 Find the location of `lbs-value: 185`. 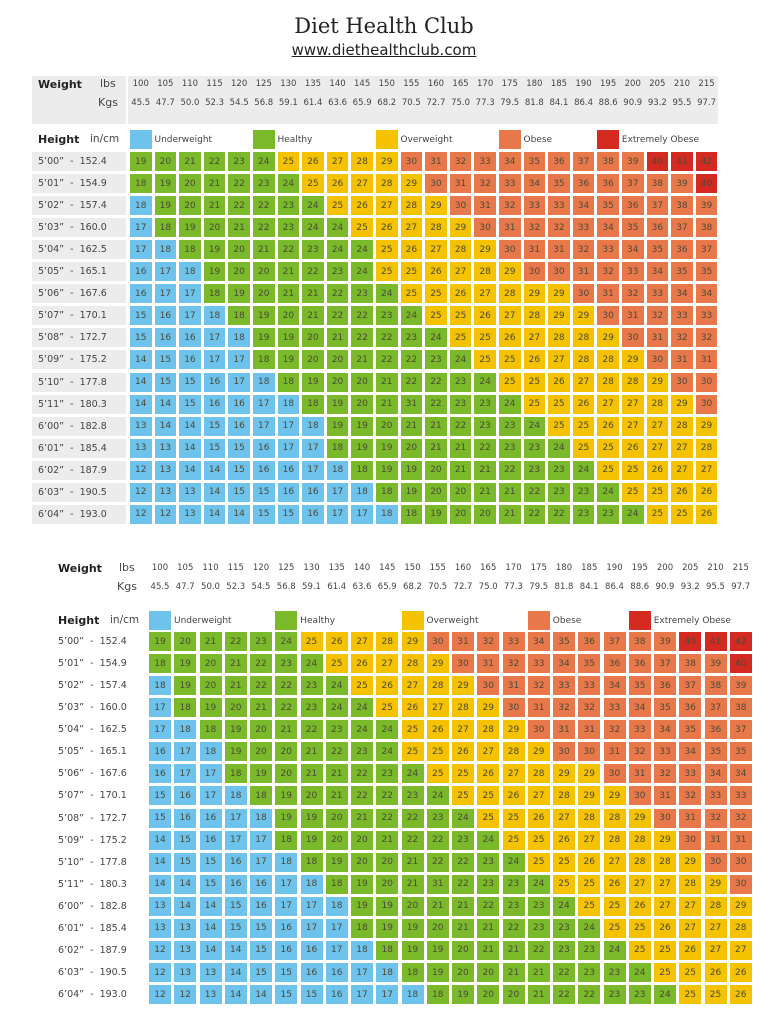

lbs-value: 185 is located at coordinates (589, 568).